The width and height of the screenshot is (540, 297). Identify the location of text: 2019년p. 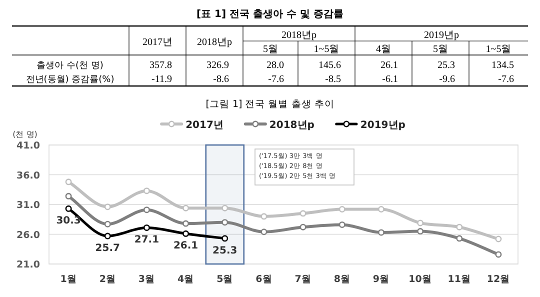
(441, 35).